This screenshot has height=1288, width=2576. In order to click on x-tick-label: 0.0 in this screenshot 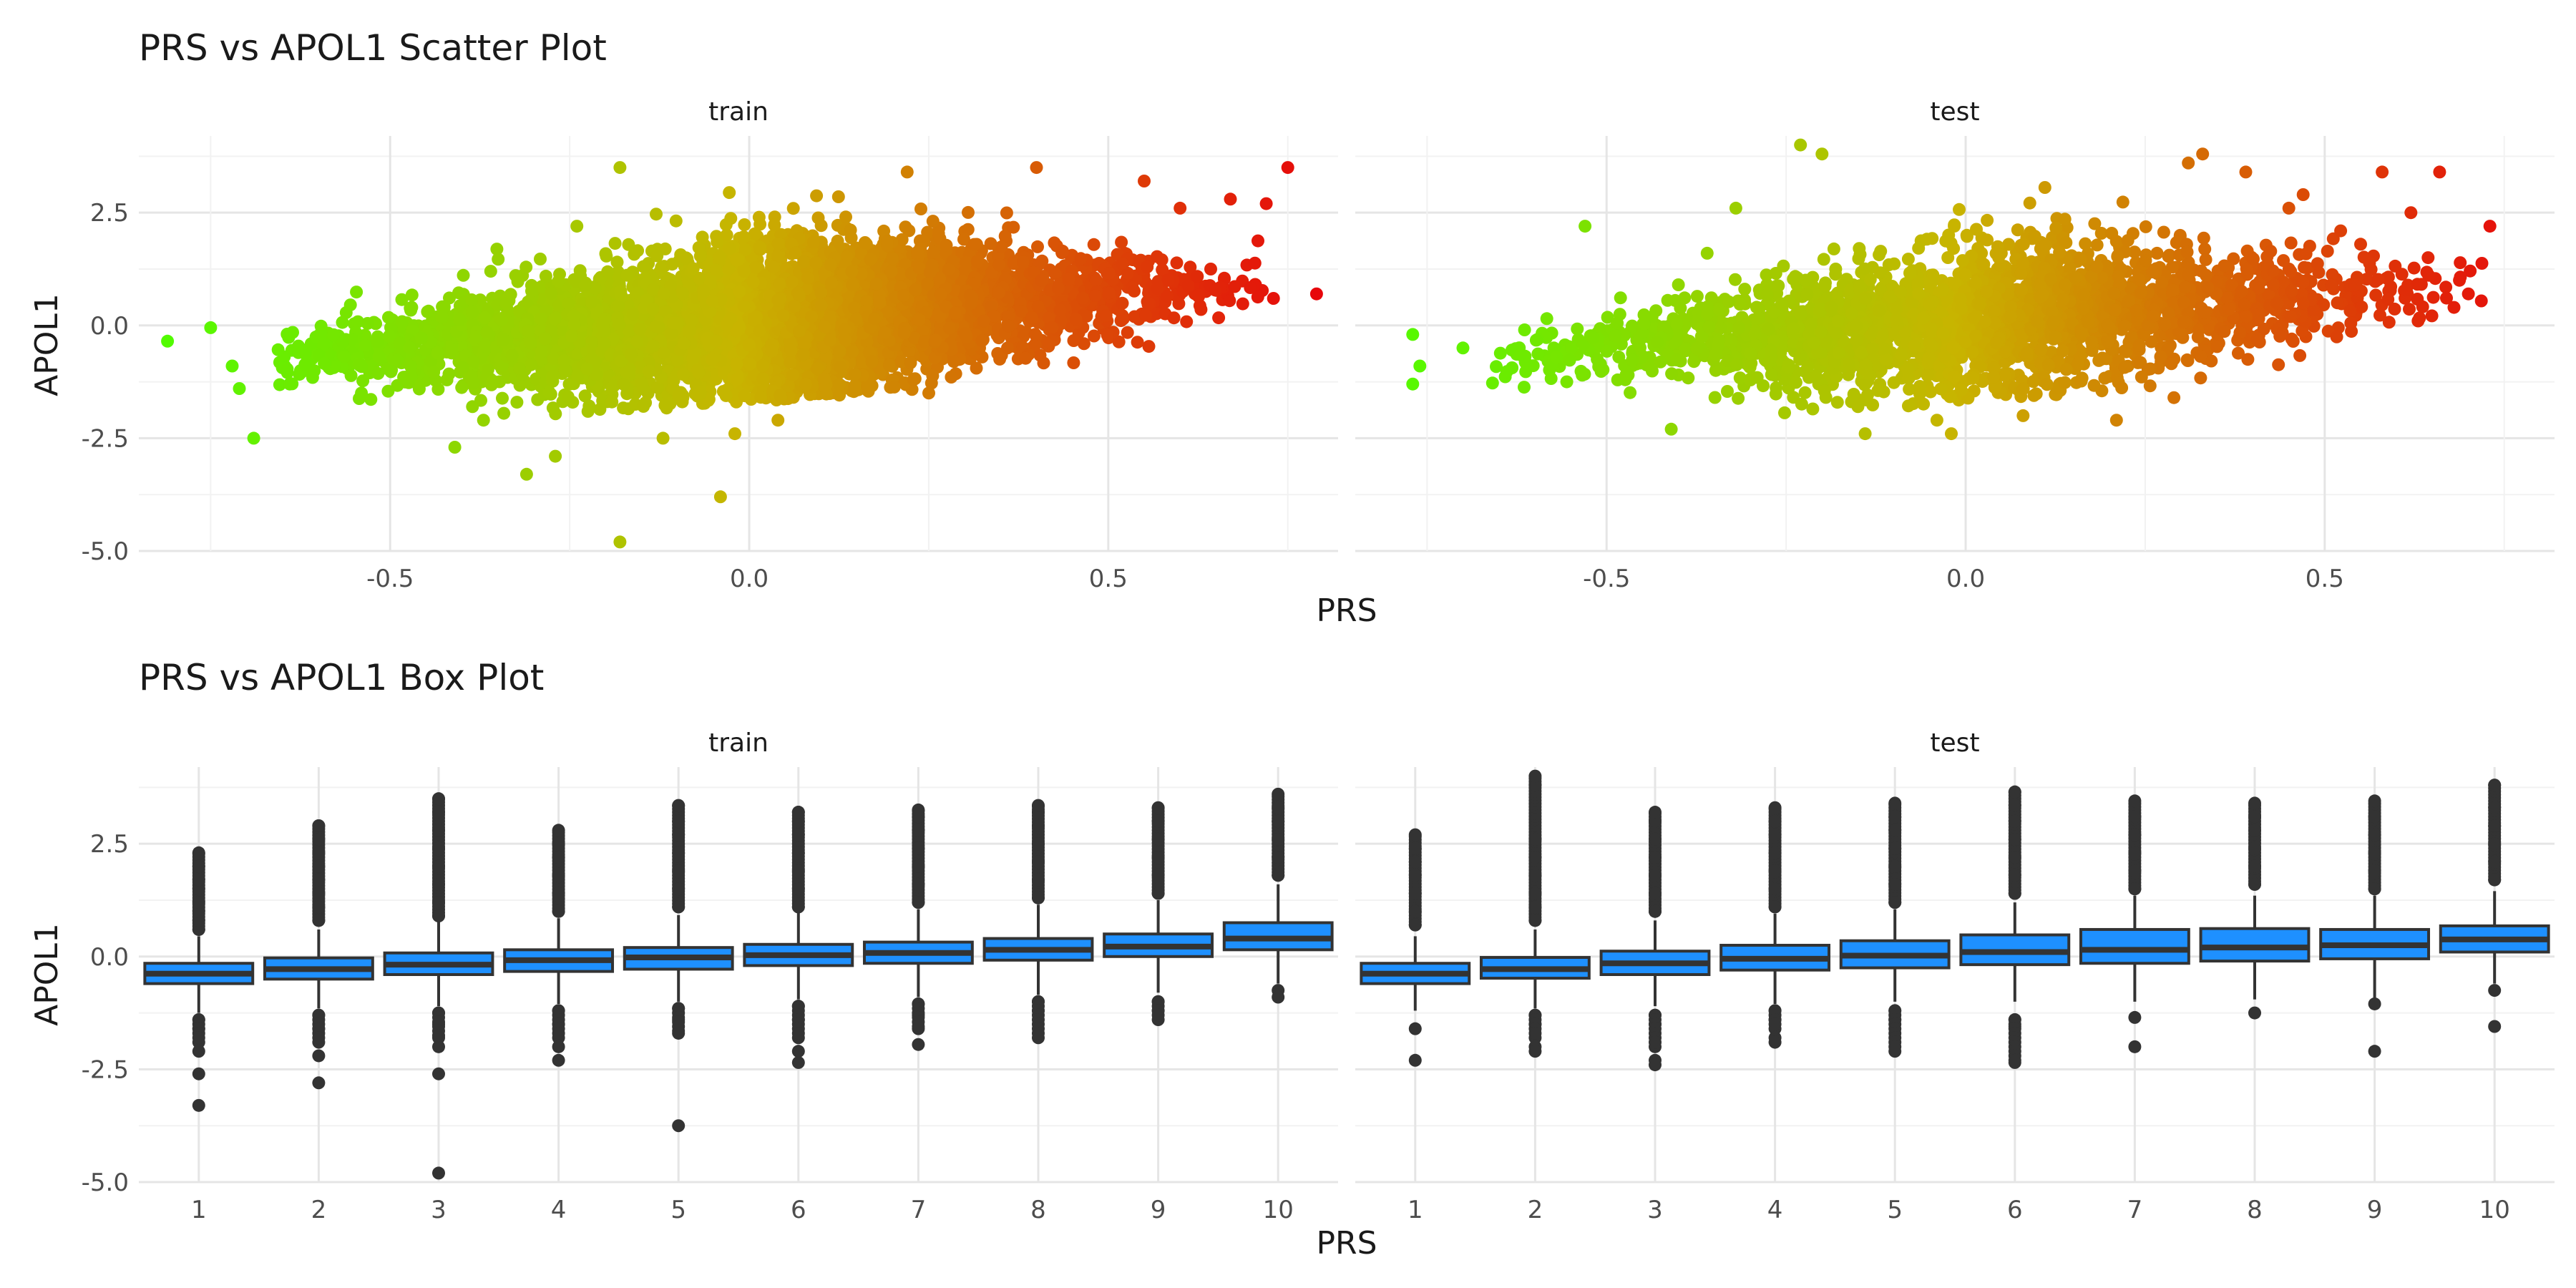, I will do `click(749, 579)`.